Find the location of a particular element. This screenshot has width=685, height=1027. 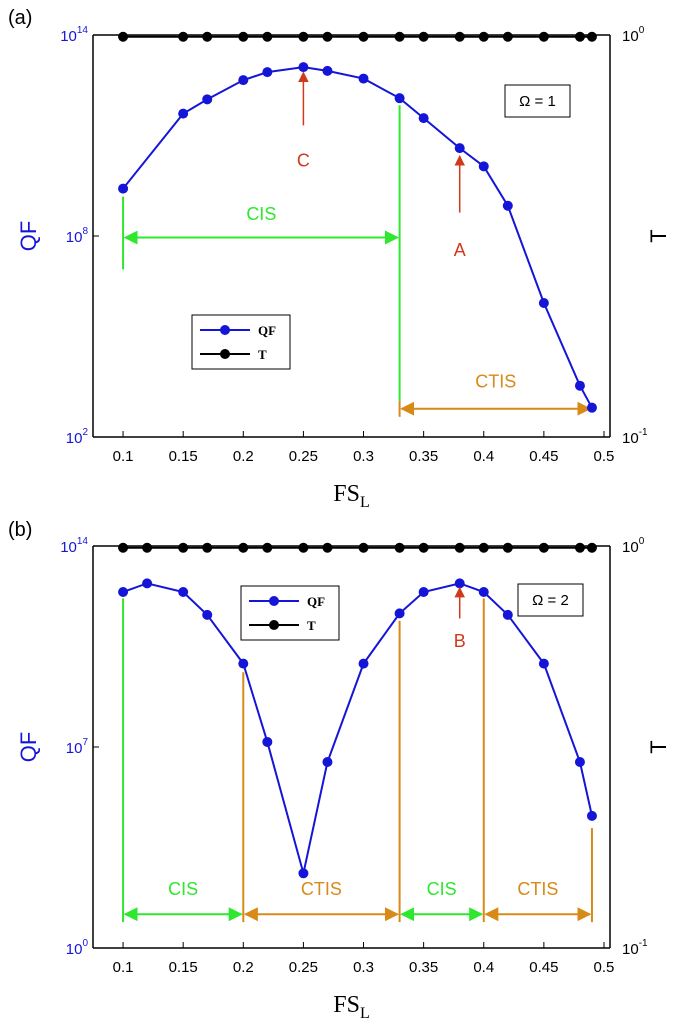

y-tick-label-left: 10⁸ is located at coordinates (77, 236).